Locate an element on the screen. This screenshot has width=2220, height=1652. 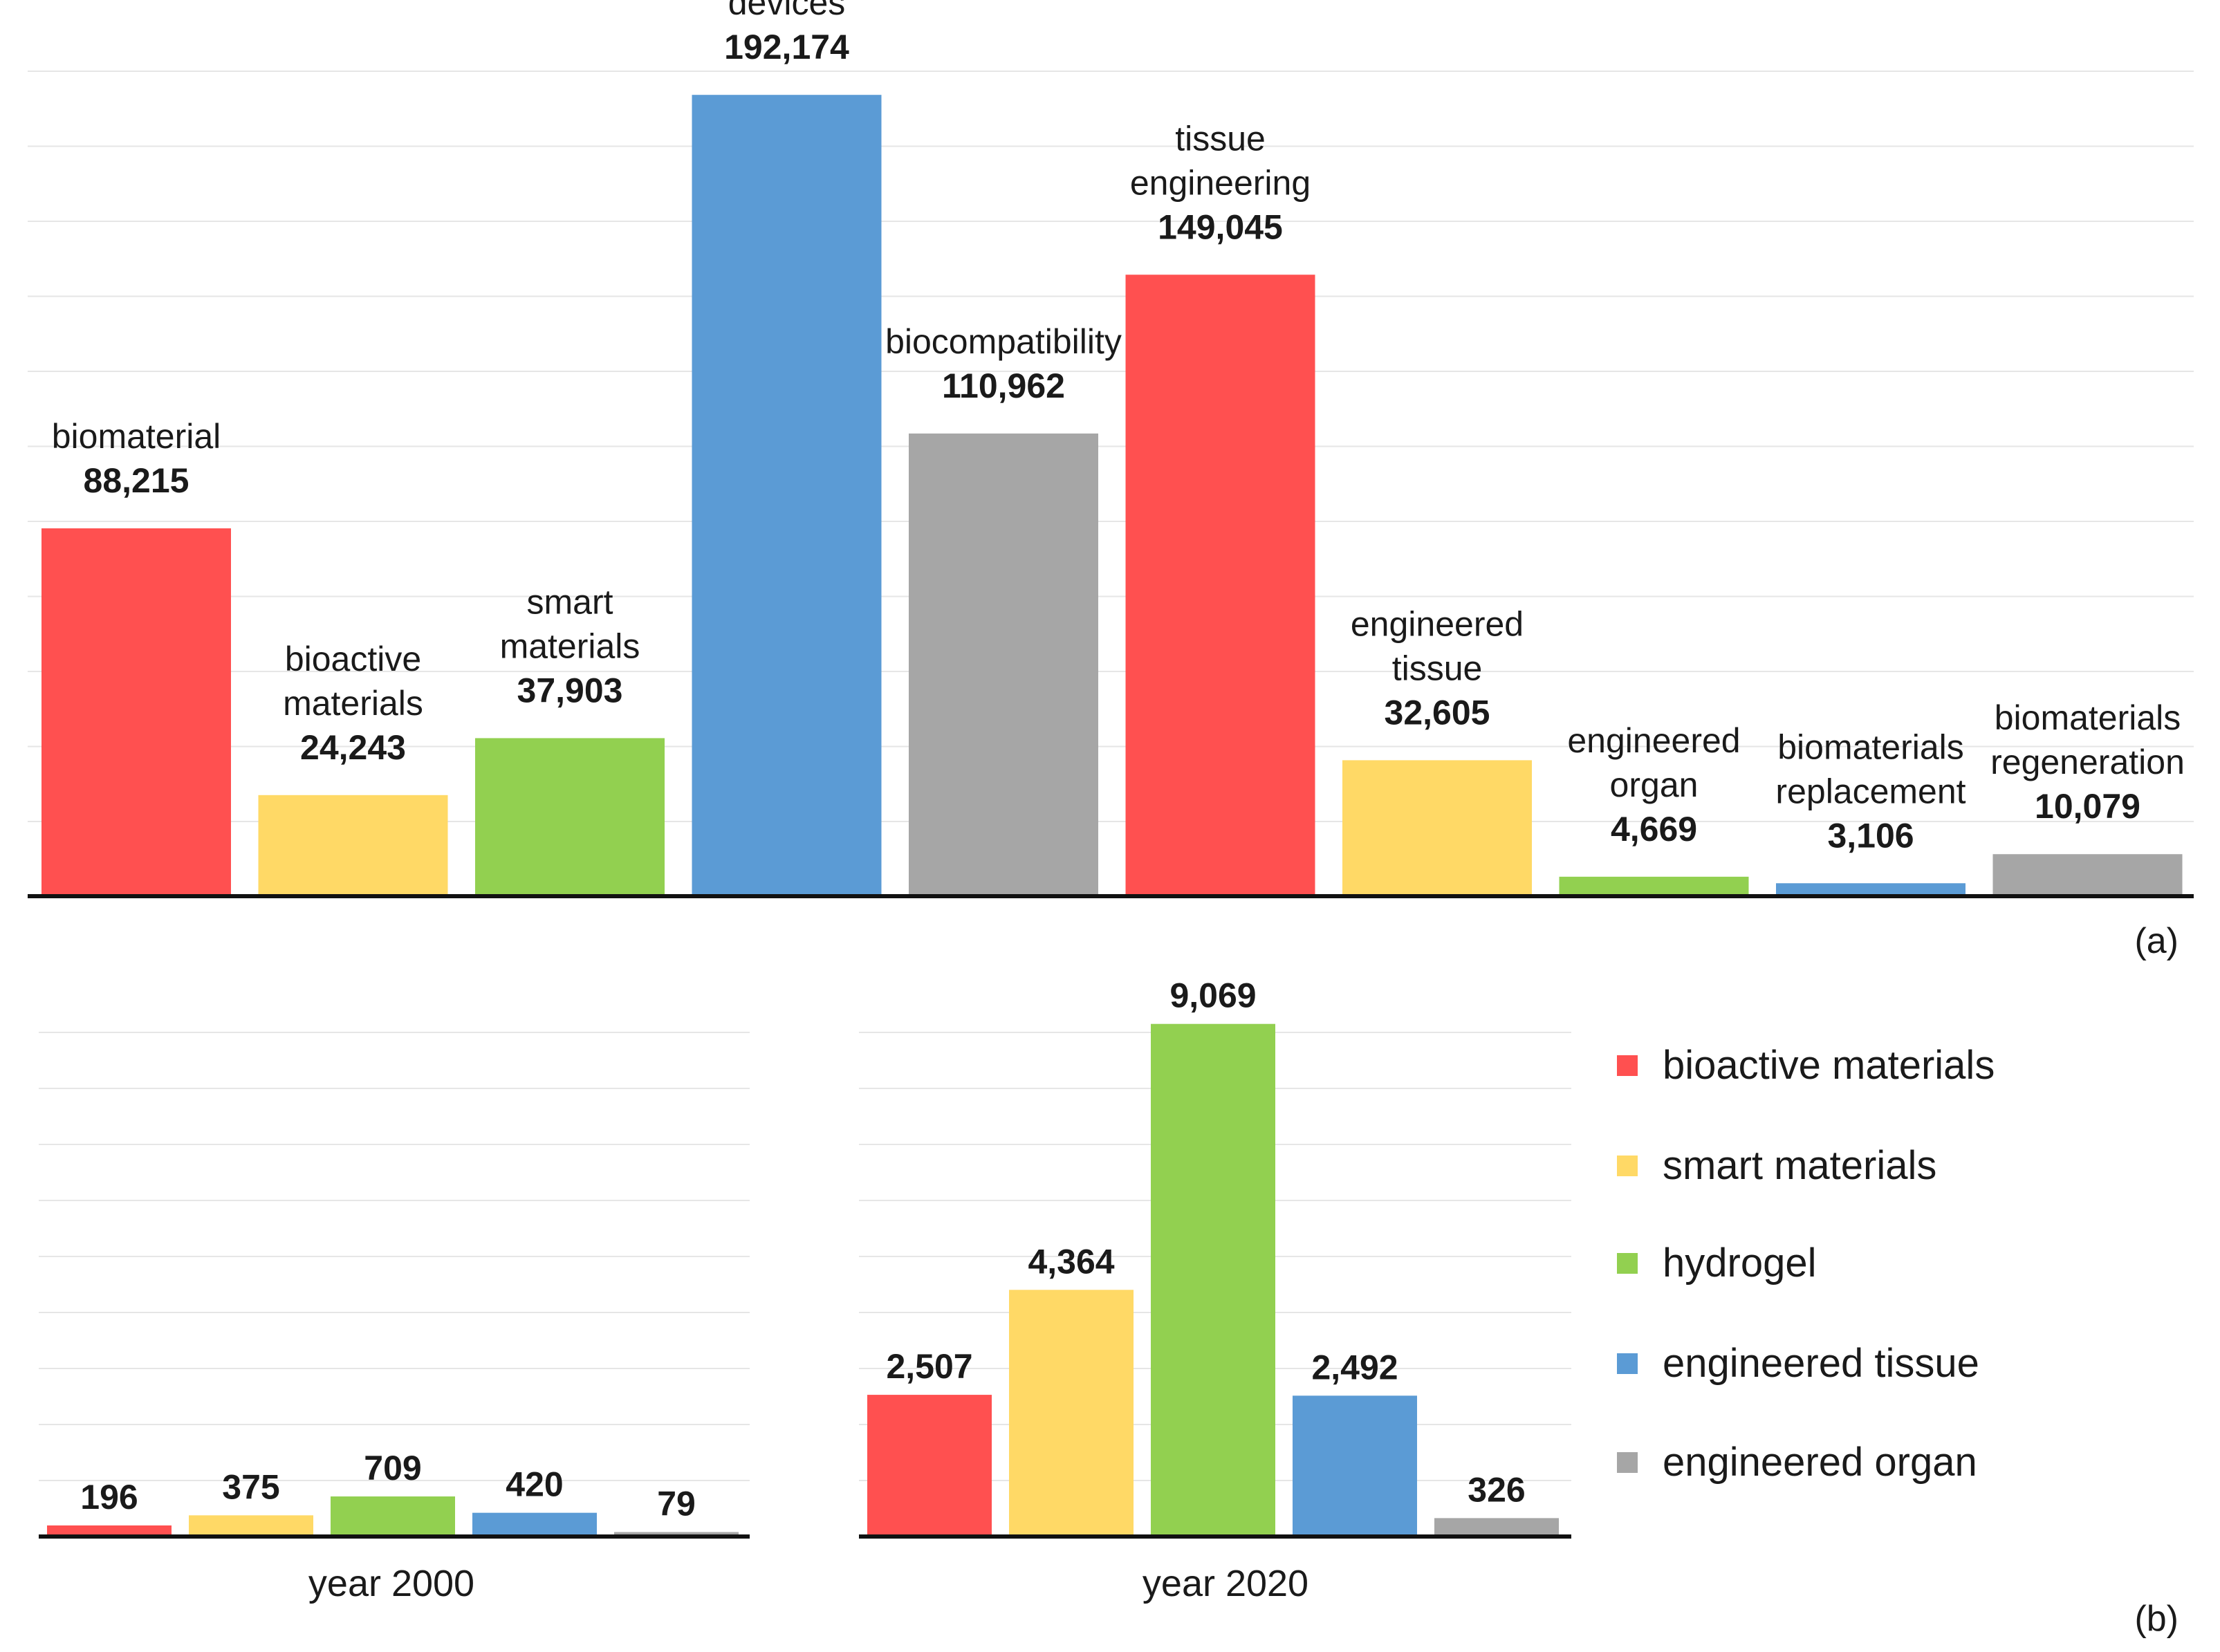
category-label-biomaterials-regeneration: regeneration is located at coordinates (2087, 762).